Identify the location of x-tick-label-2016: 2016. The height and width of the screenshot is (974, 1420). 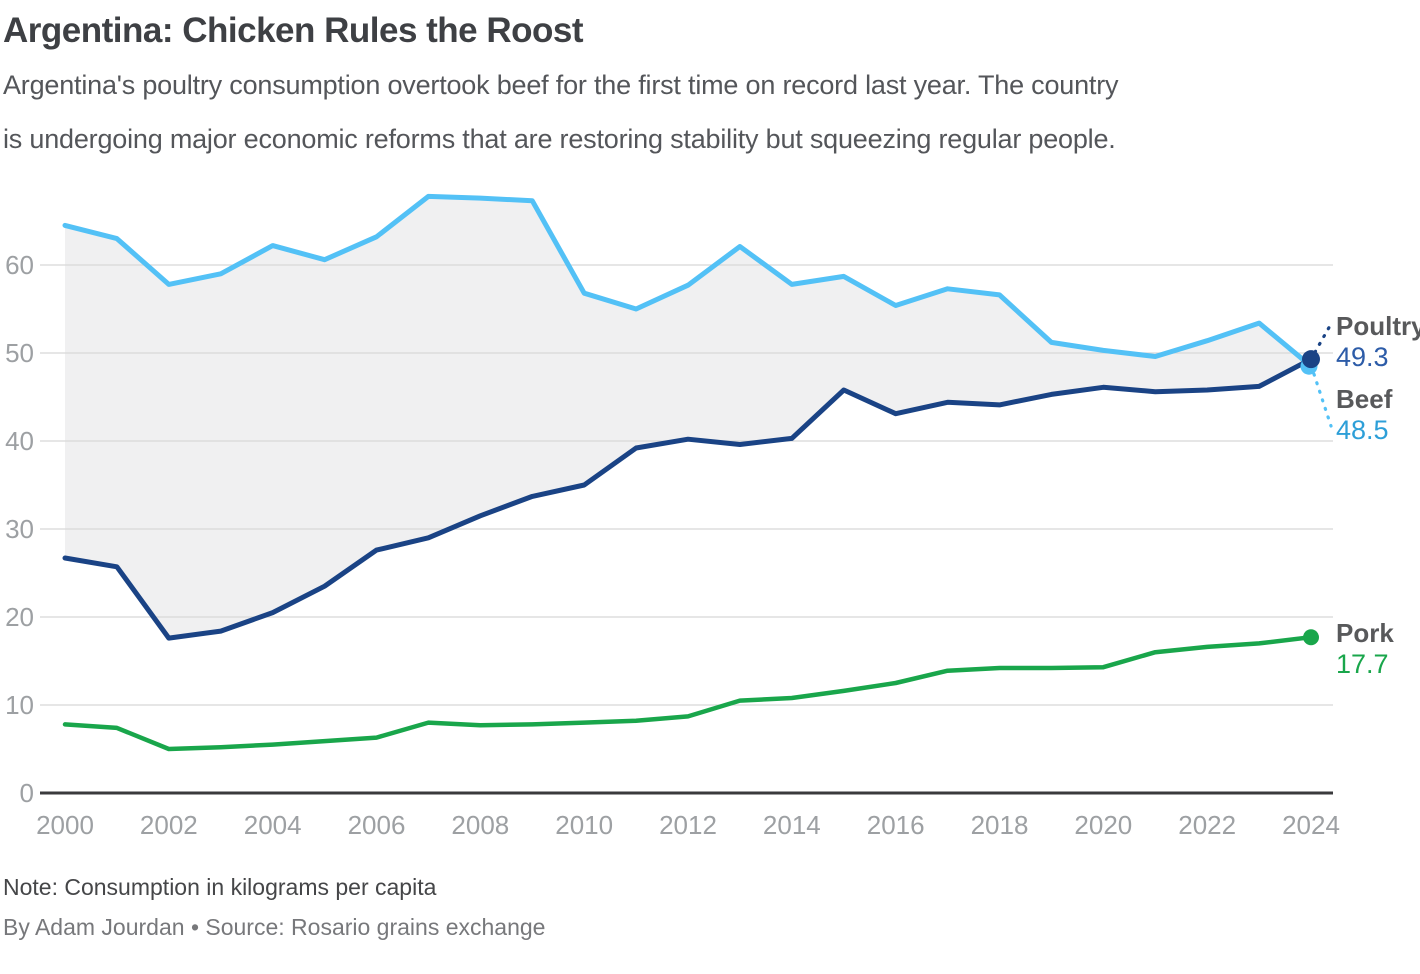
(896, 825).